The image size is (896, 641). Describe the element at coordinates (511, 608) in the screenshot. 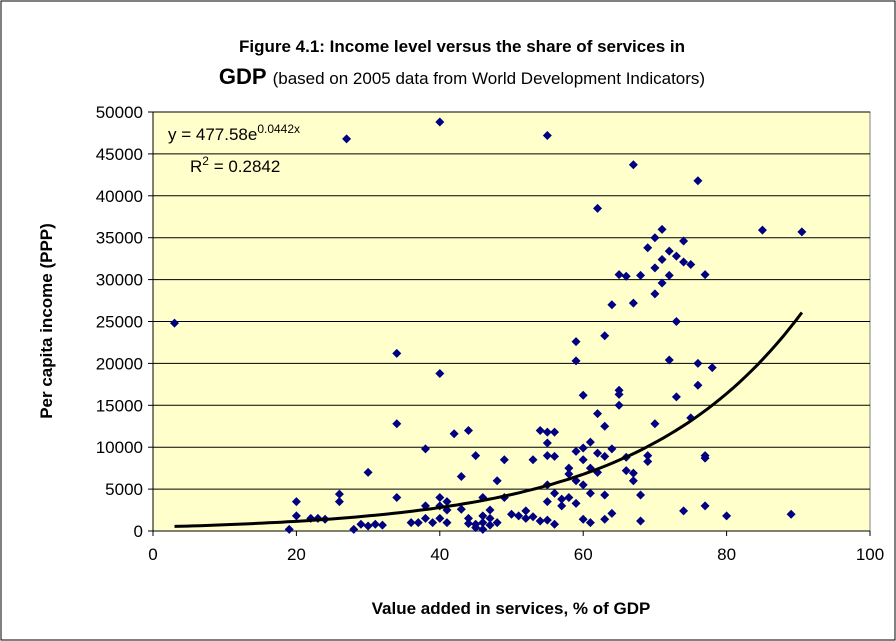

I see `x-axis-label: Value added in services, % of GDP` at that location.